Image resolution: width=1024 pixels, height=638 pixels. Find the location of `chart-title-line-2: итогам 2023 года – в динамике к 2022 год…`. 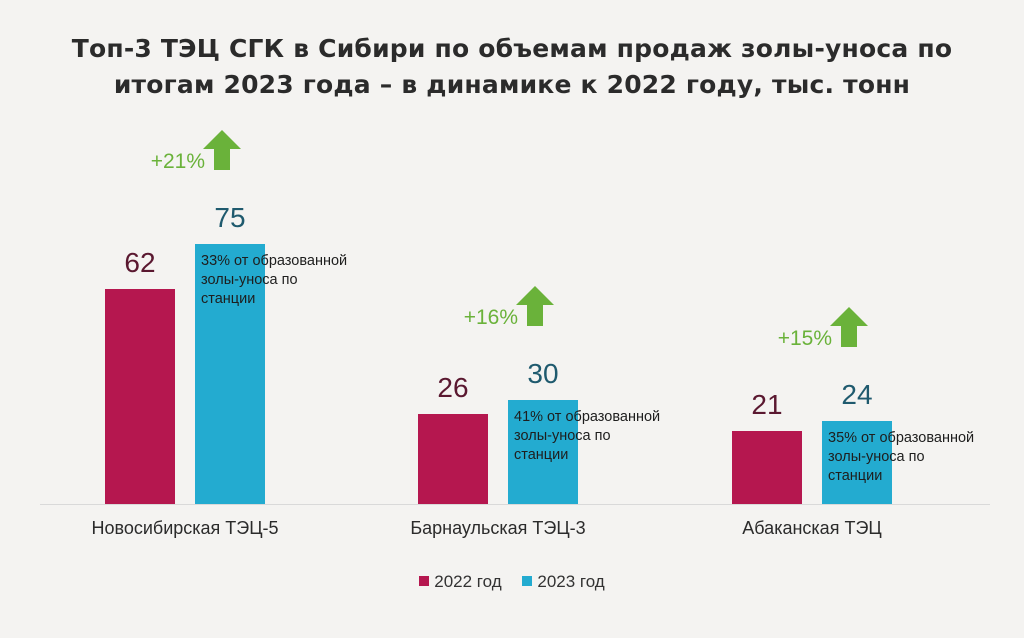

chart-title-line-2: итогам 2023 года – в динамике к 2022 год… is located at coordinates (512, 84).